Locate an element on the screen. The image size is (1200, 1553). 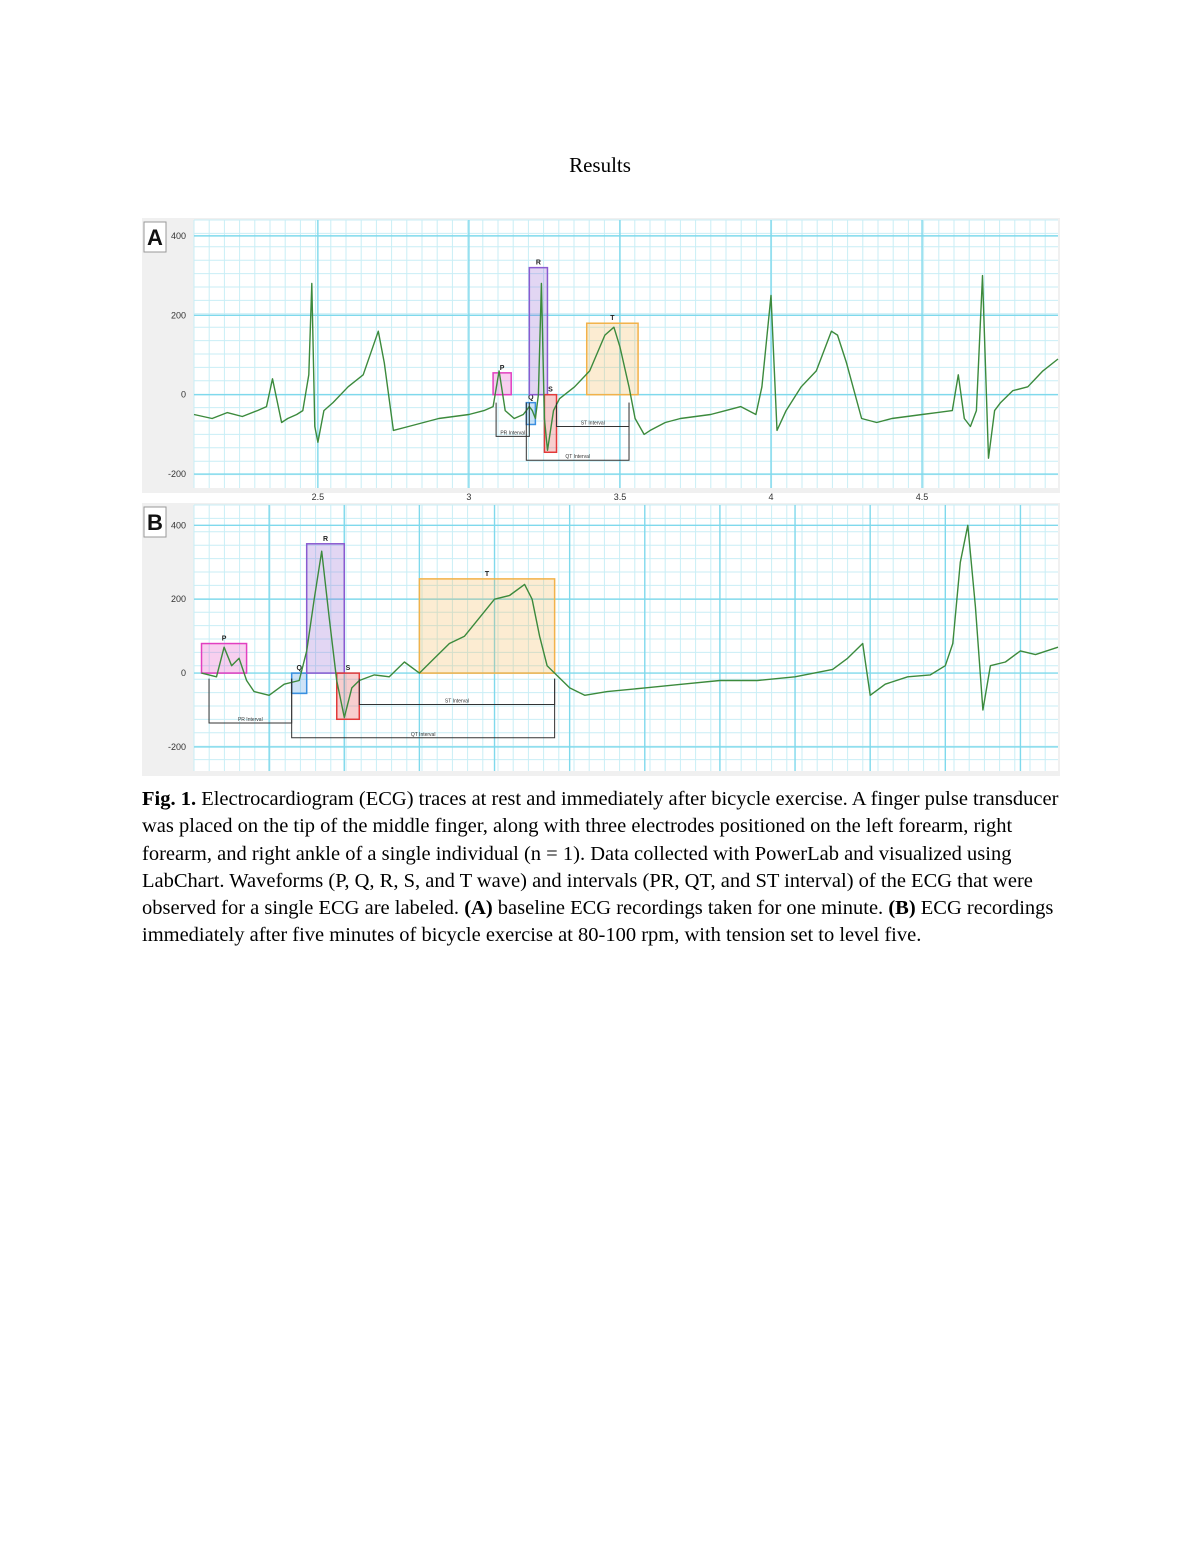
wave-box-t is located at coordinates (487, 626).